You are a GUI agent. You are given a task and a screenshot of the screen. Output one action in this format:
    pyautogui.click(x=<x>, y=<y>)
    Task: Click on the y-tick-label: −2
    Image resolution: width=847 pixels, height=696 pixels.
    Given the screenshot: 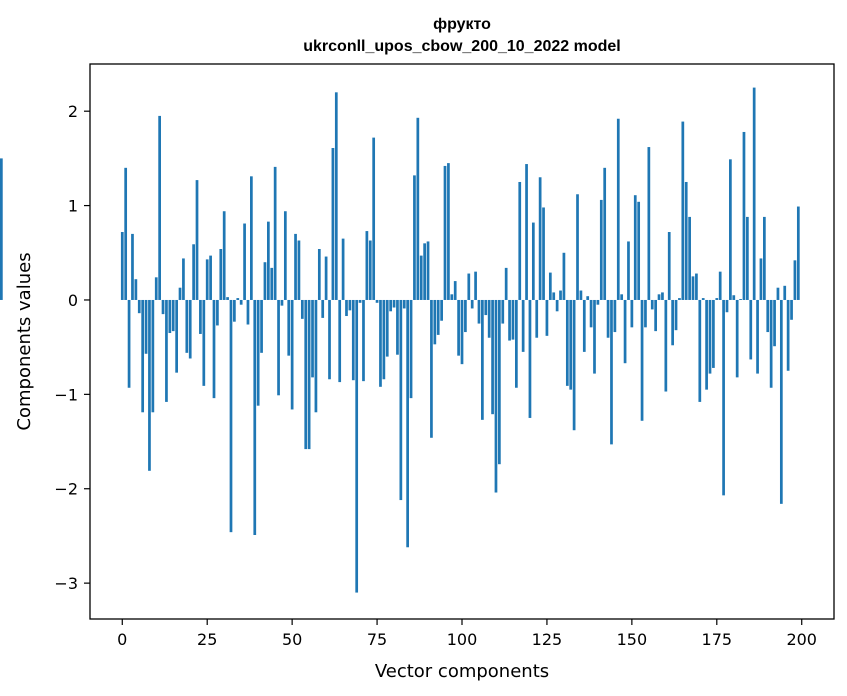 What is the action you would take?
    pyautogui.click(x=66, y=489)
    